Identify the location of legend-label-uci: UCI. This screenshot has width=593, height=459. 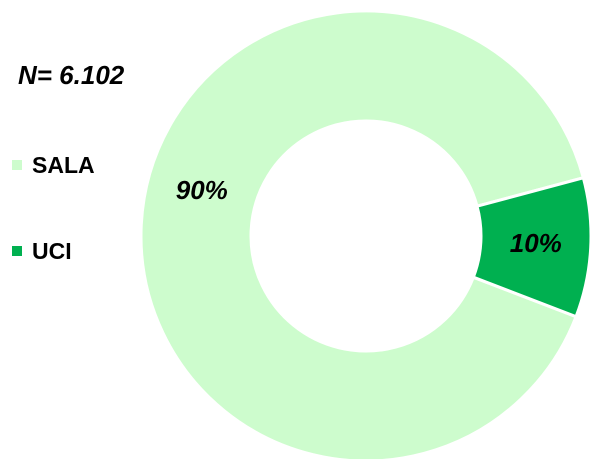
(52, 250).